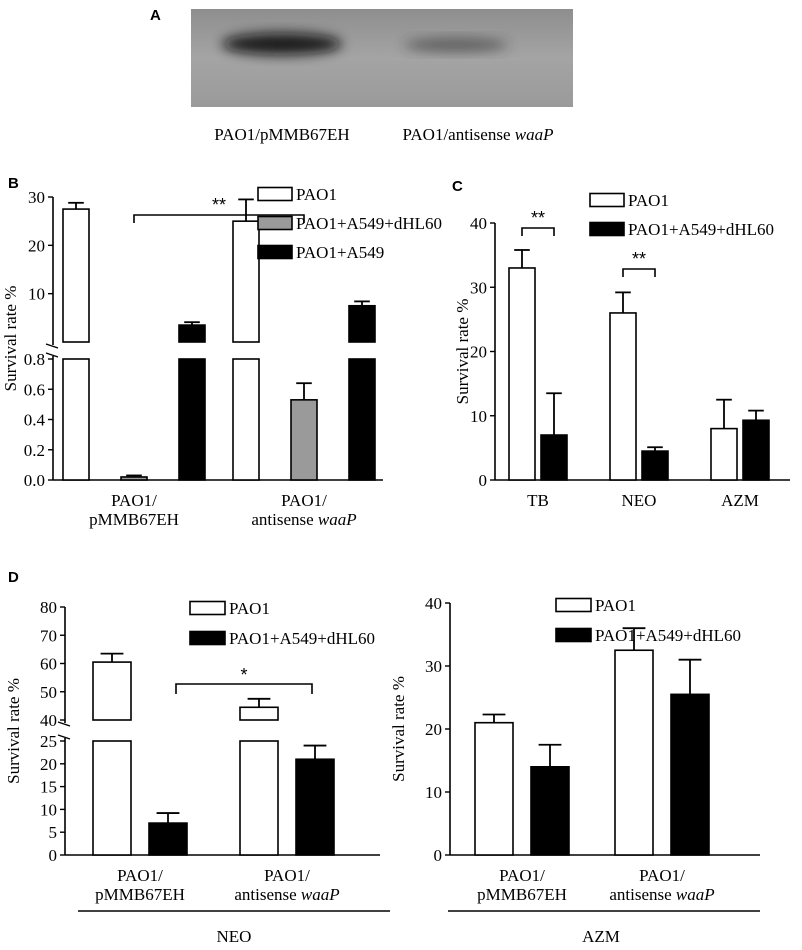 This screenshot has width=802, height=950. I want to click on legend-swatch-pao1-a549, so click(275, 252).